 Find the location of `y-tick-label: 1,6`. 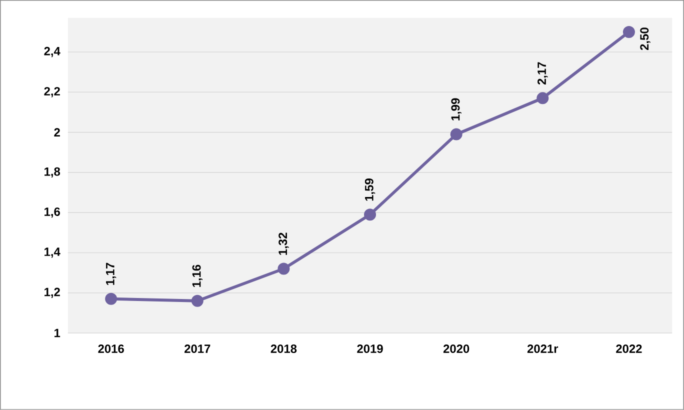

y-tick-label: 1,6 is located at coordinates (52, 213).